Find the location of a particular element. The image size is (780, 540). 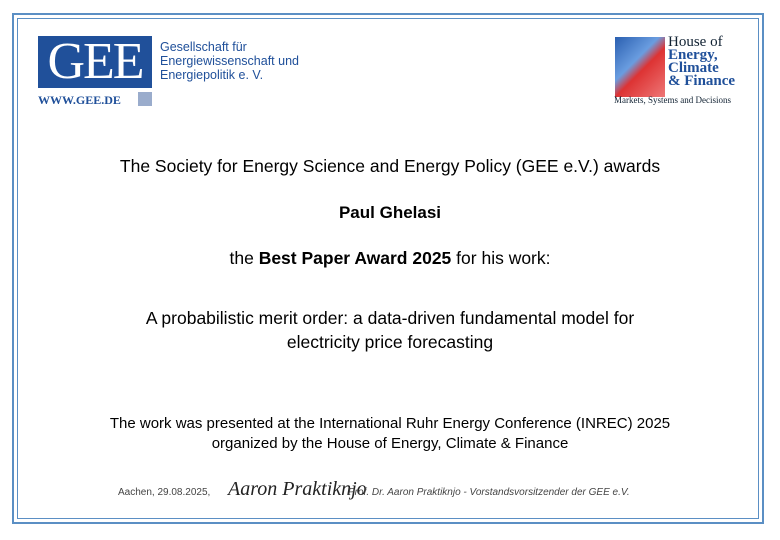

gee-url: WWW.GEE.DE is located at coordinates (79, 100).